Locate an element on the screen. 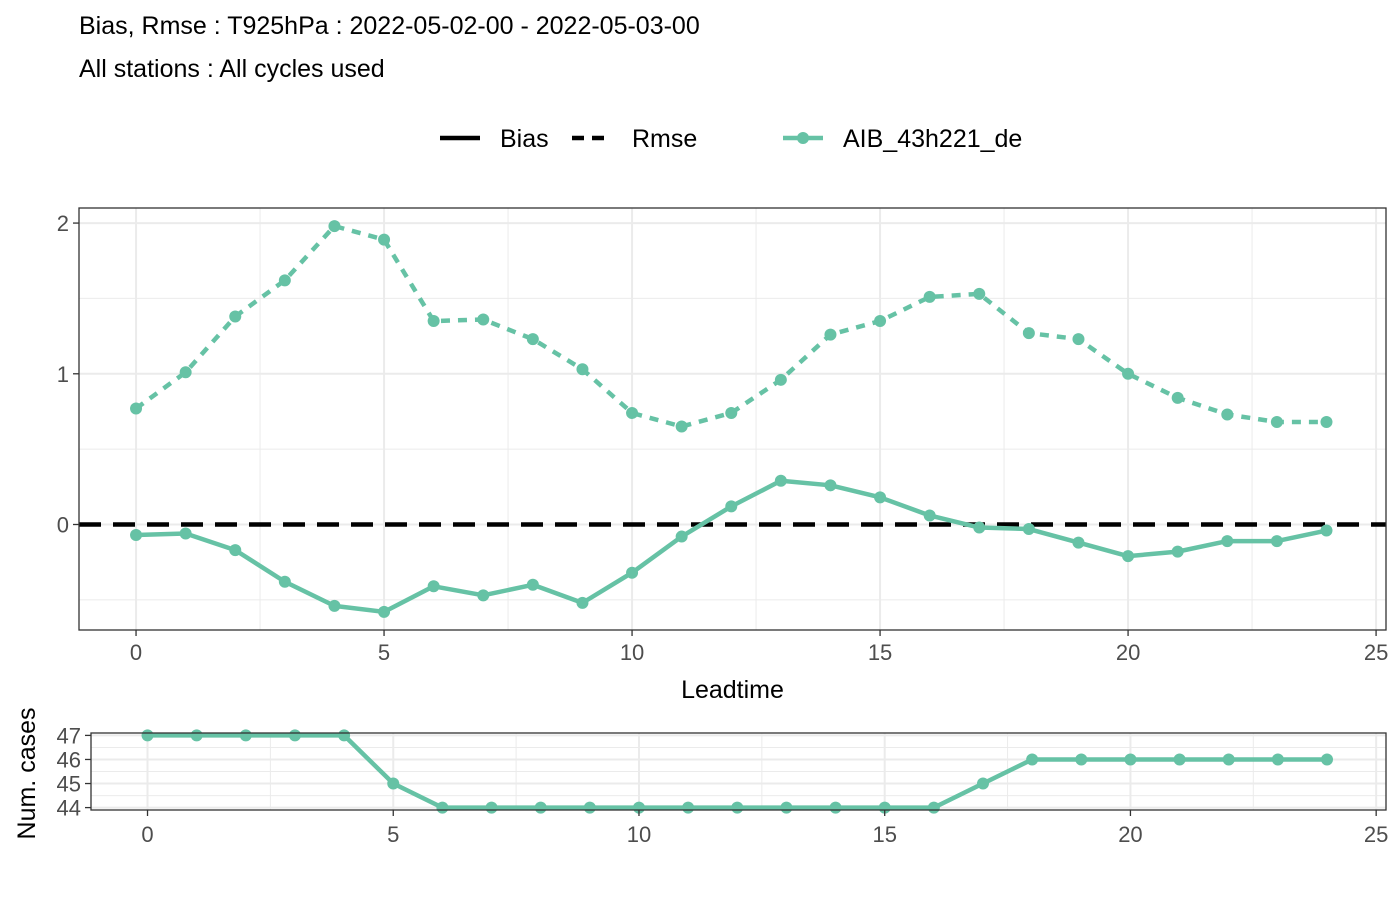 The image size is (1400, 900). y-tick-label: 44 is located at coordinates (69, 808).